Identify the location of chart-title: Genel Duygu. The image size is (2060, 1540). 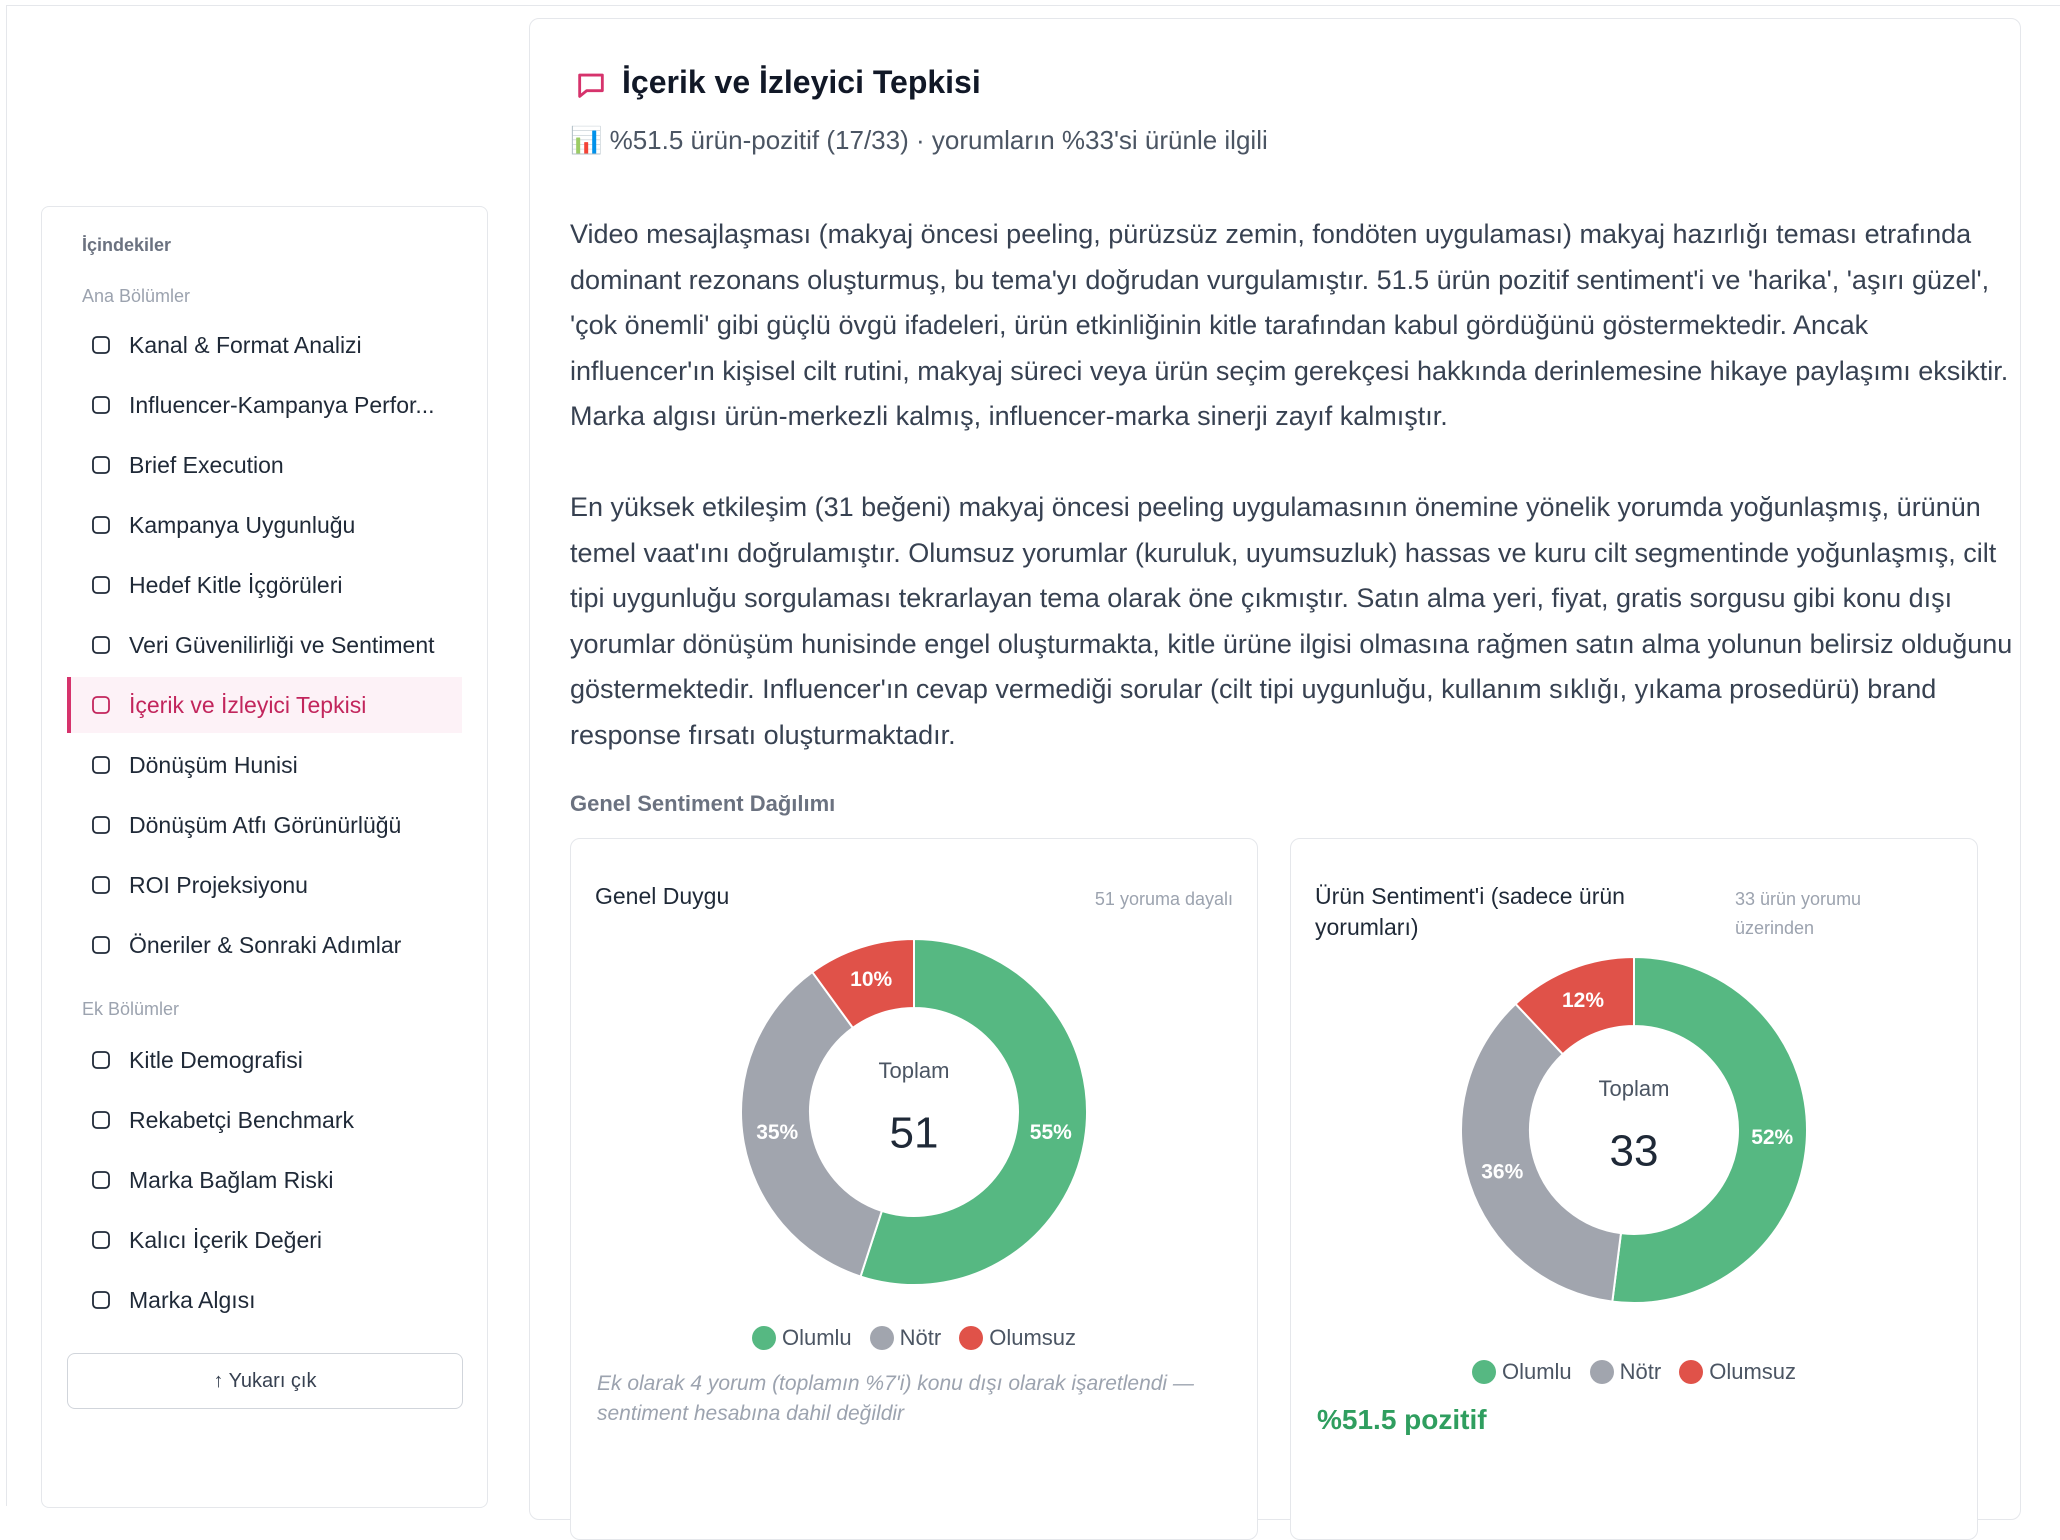
(662, 896).